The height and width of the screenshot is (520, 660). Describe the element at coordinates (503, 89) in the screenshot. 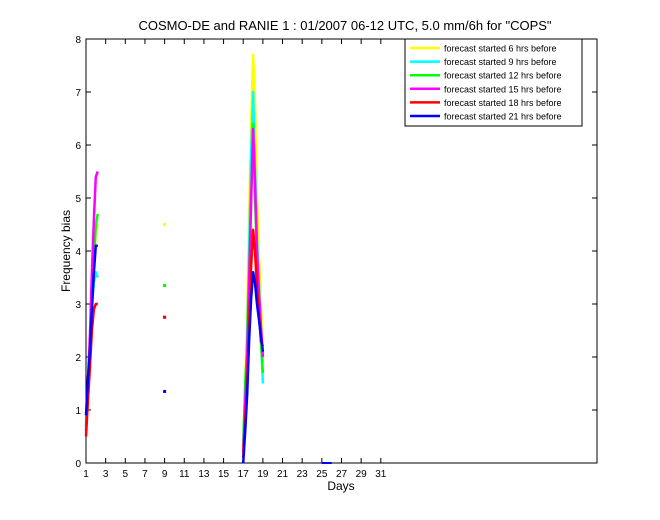

I see `legend-label: forecast started 15 hrs before` at that location.